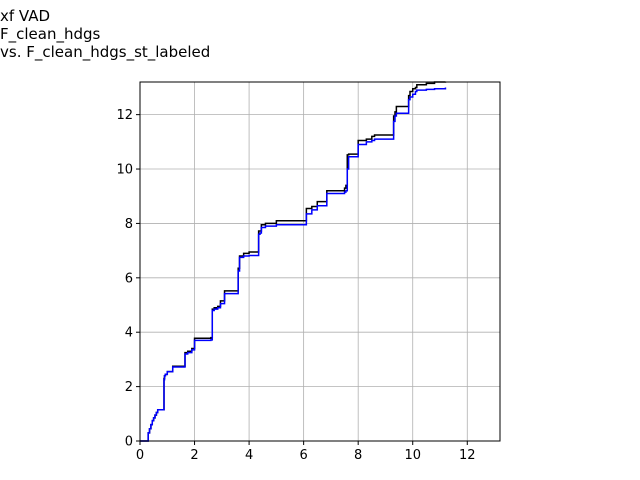  Describe the element at coordinates (124, 115) in the screenshot. I see `y-tick-label: 12` at that location.